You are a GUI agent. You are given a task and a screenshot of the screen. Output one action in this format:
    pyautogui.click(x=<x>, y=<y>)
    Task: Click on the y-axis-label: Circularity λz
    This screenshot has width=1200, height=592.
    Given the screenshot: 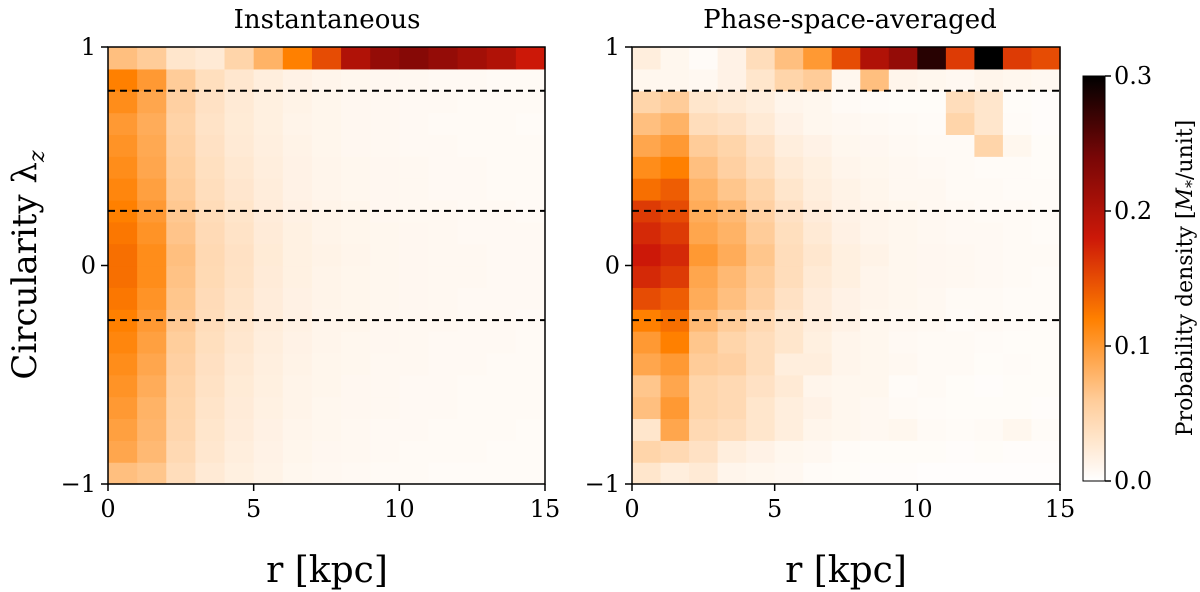 What is the action you would take?
    pyautogui.click(x=27, y=265)
    